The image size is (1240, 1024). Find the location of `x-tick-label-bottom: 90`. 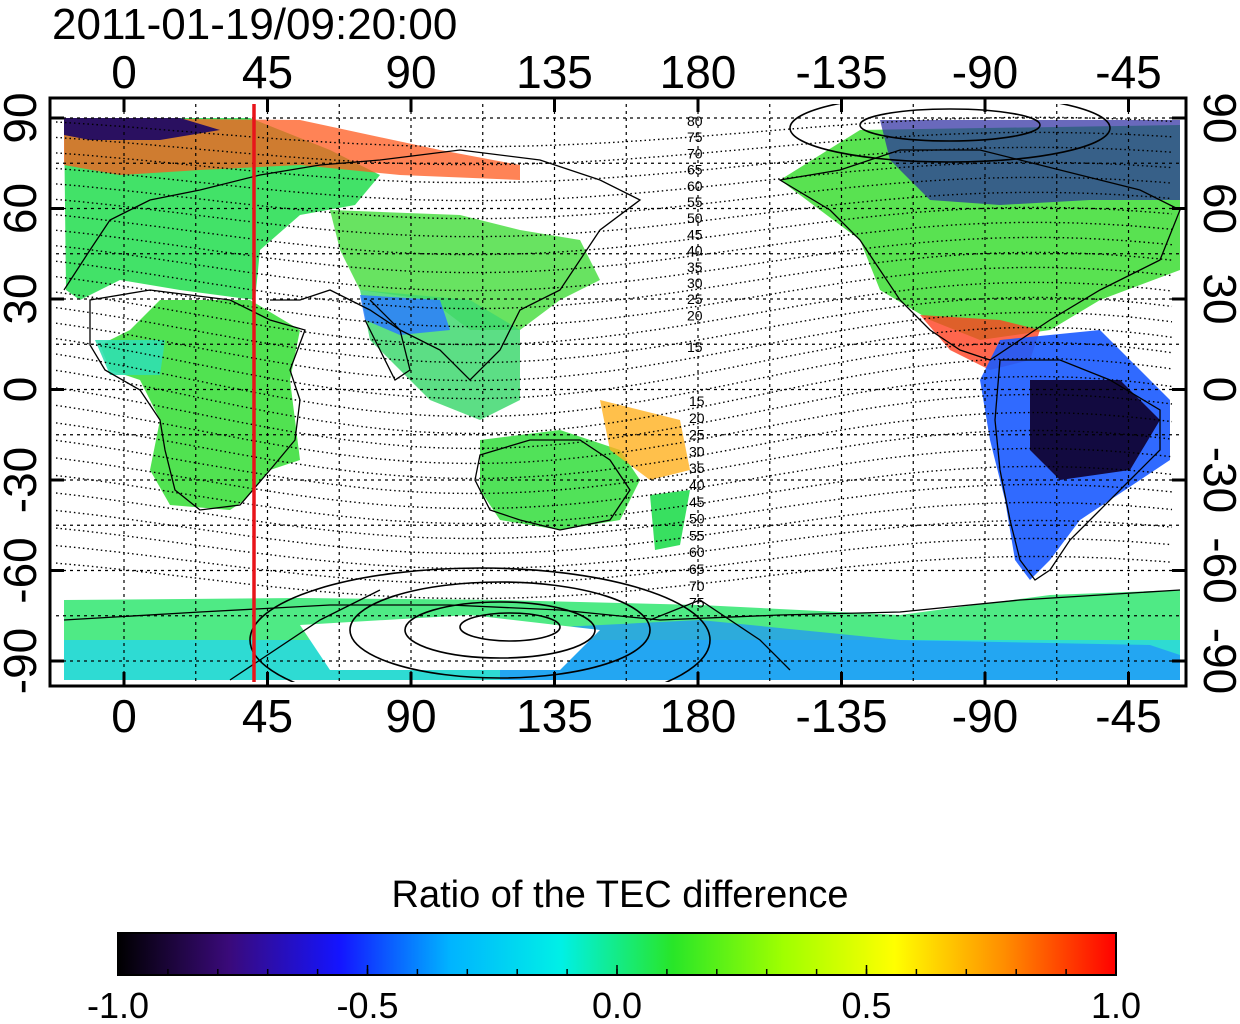

x-tick-label-bottom: 90 is located at coordinates (410, 716).